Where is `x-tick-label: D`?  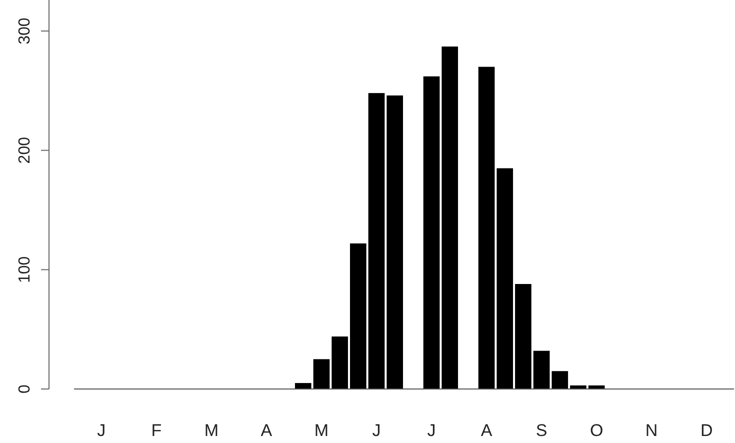
x-tick-label: D is located at coordinates (706, 430).